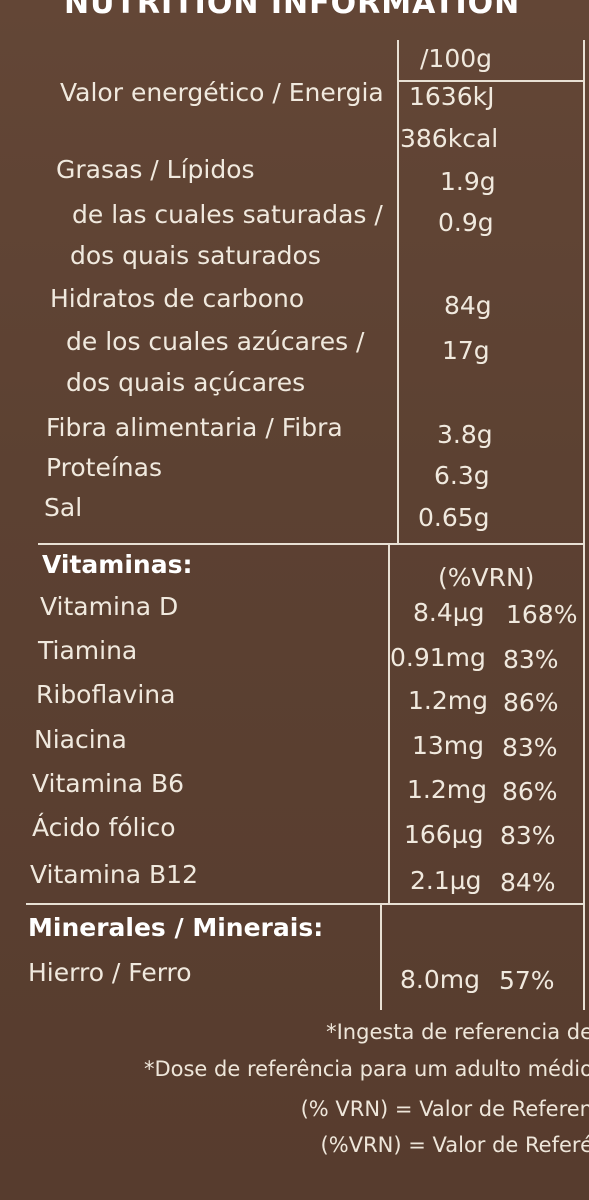 This screenshot has height=1200, width=589. Describe the element at coordinates (108, 783) in the screenshot. I see `vitamin-label: Vitamina B6` at that location.